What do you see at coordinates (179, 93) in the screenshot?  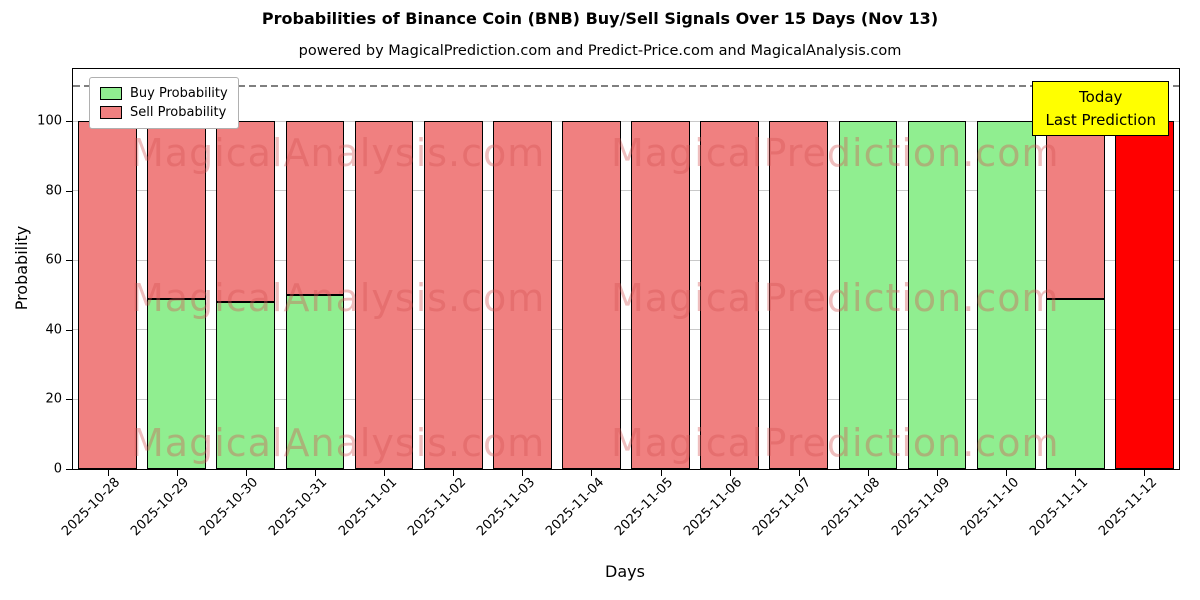 I see `legend-label-buy: Buy Probability` at bounding box center [179, 93].